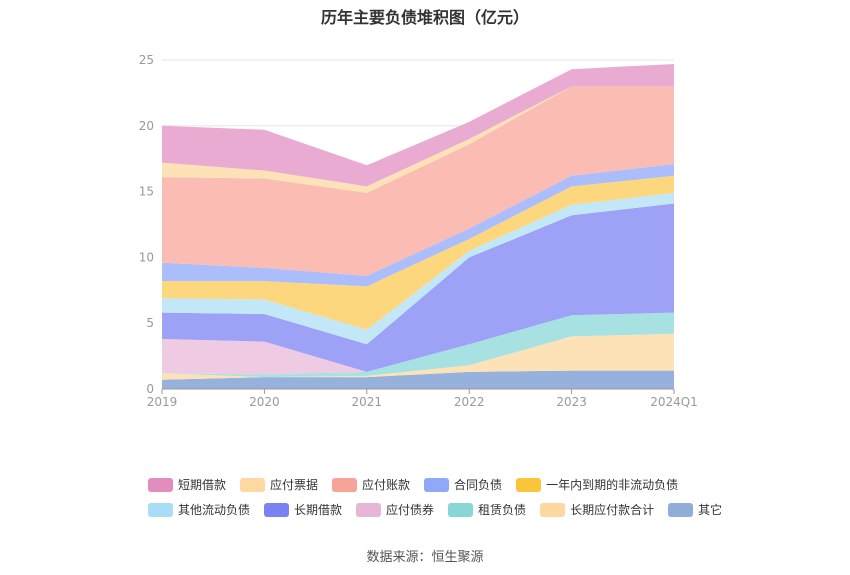 This screenshot has width=850, height=575. What do you see at coordinates (367, 402) in the screenshot?
I see `x-tick-label: 2021` at bounding box center [367, 402].